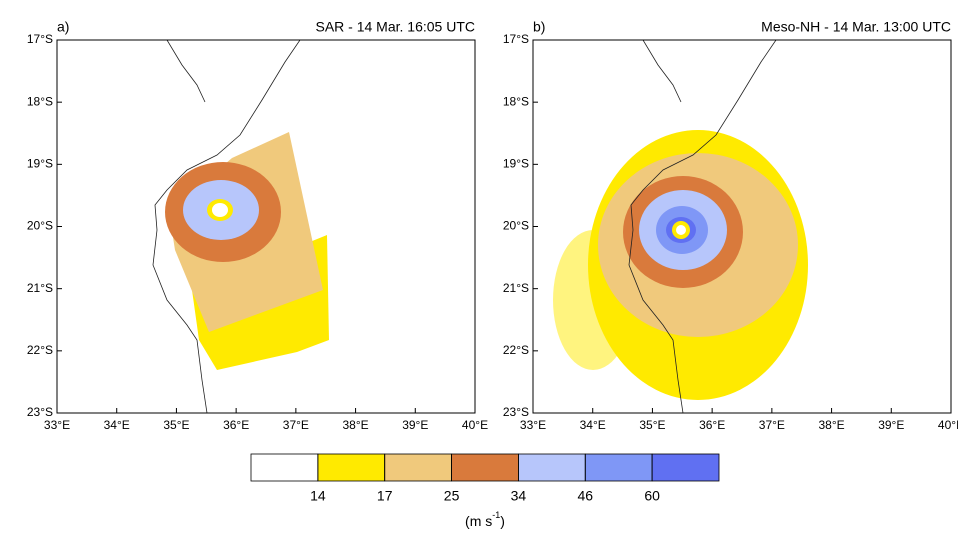 This screenshot has width=958, height=534. Describe the element at coordinates (385, 496) in the screenshot. I see `colorbar-label: 17` at that location.